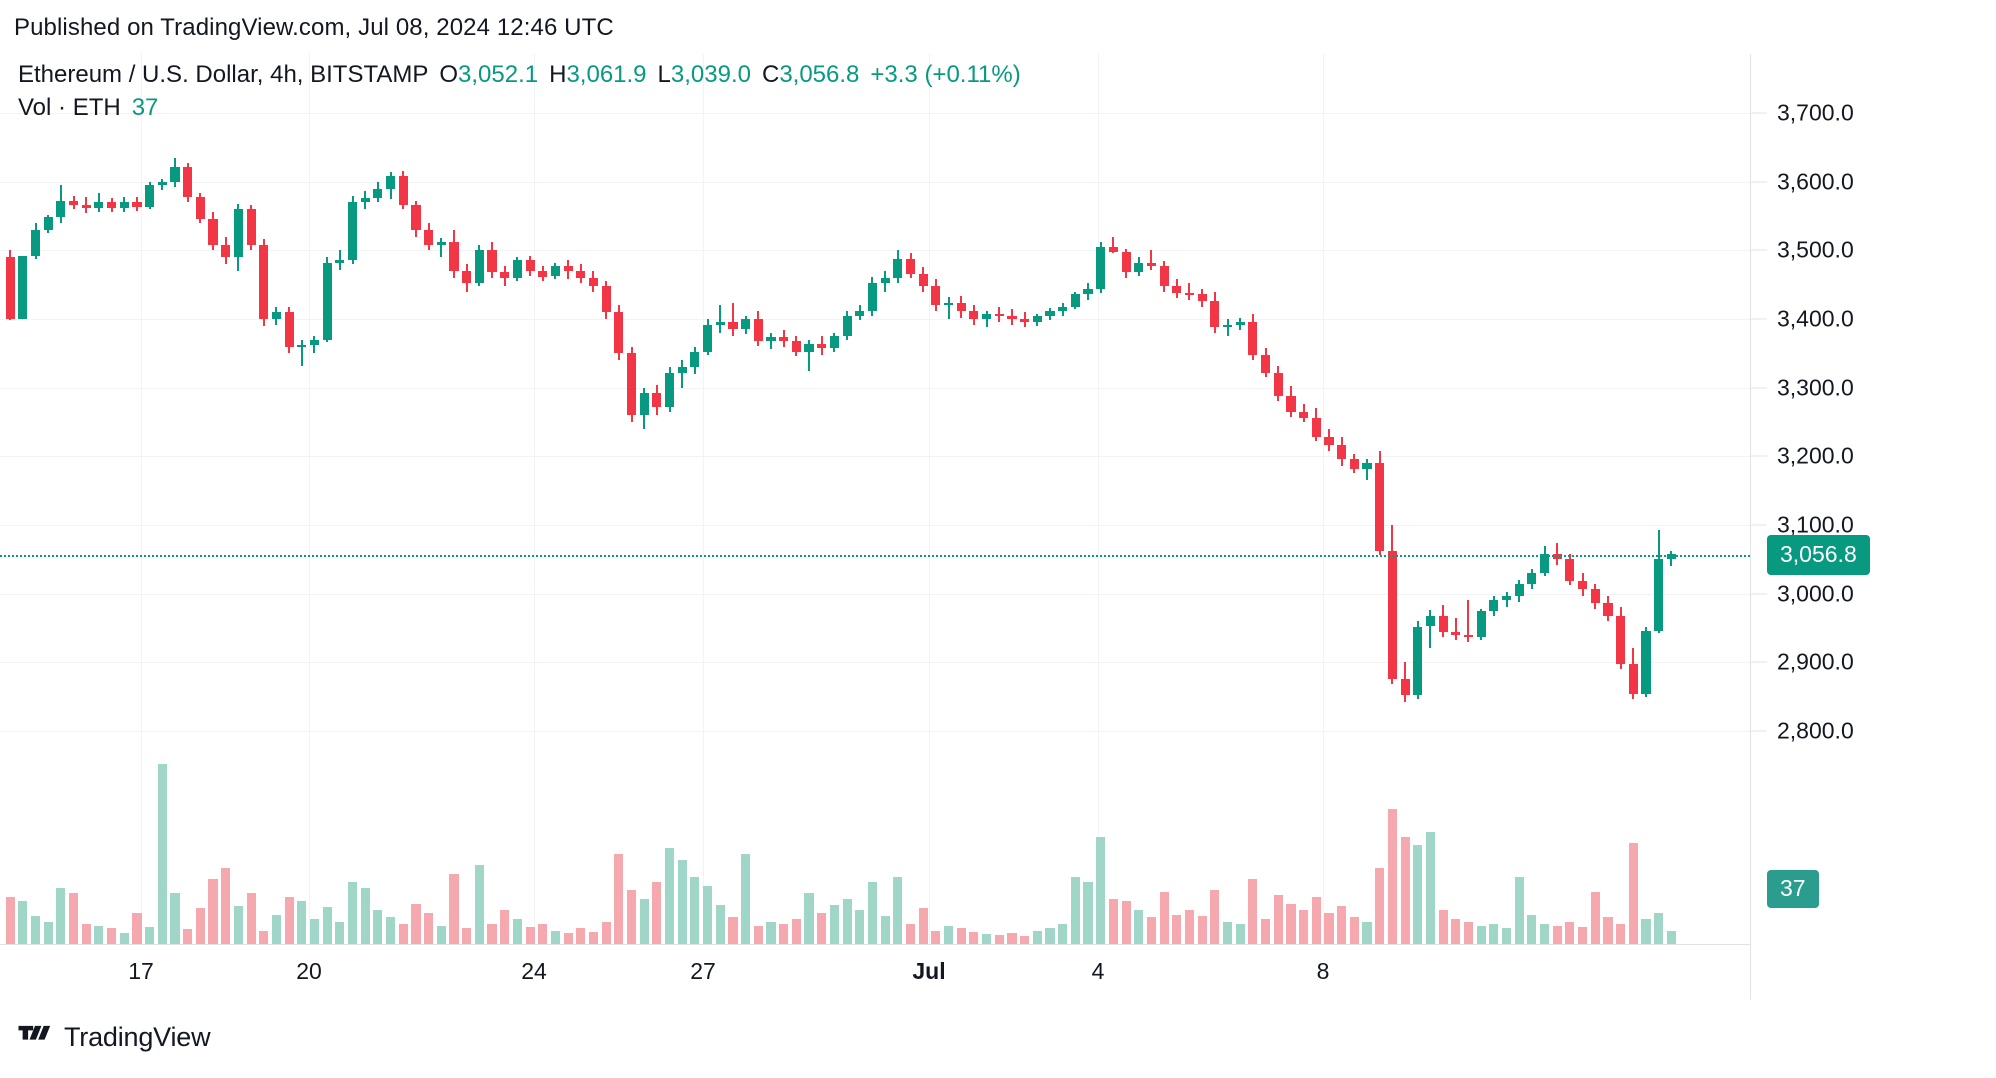 The width and height of the screenshot is (1996, 1078). Describe the element at coordinates (703, 971) in the screenshot. I see `time-axis-label: 27` at that location.